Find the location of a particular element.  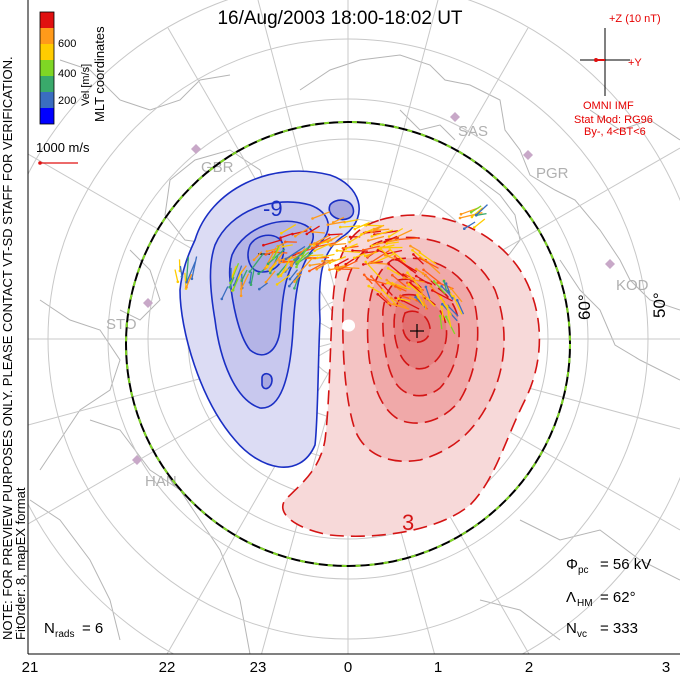

fit-order-note: FitOrder: 8, mapEX format is located at coordinates (20, 563).